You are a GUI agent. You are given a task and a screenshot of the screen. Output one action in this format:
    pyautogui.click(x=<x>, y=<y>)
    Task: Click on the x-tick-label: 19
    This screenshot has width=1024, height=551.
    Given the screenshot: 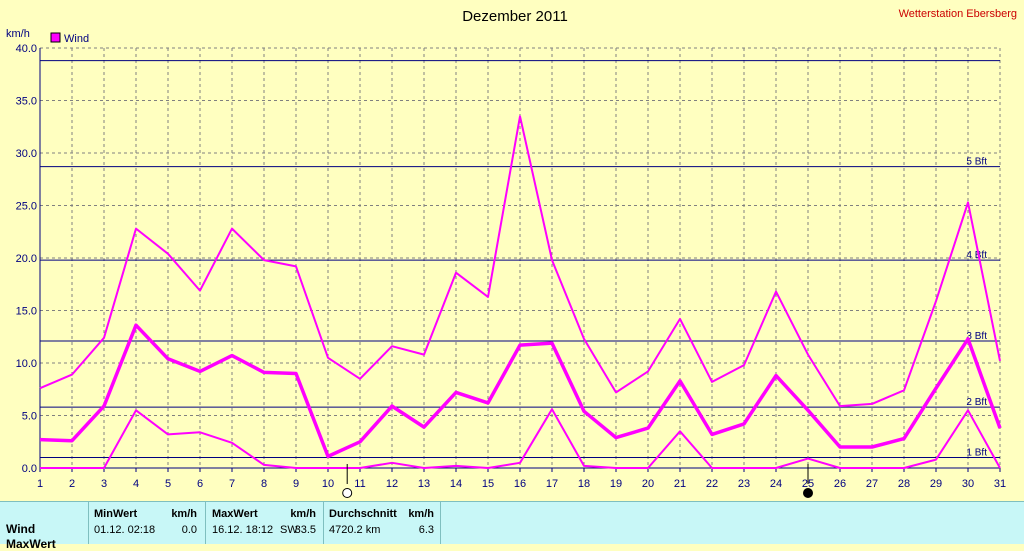 What is the action you would take?
    pyautogui.click(x=616, y=484)
    